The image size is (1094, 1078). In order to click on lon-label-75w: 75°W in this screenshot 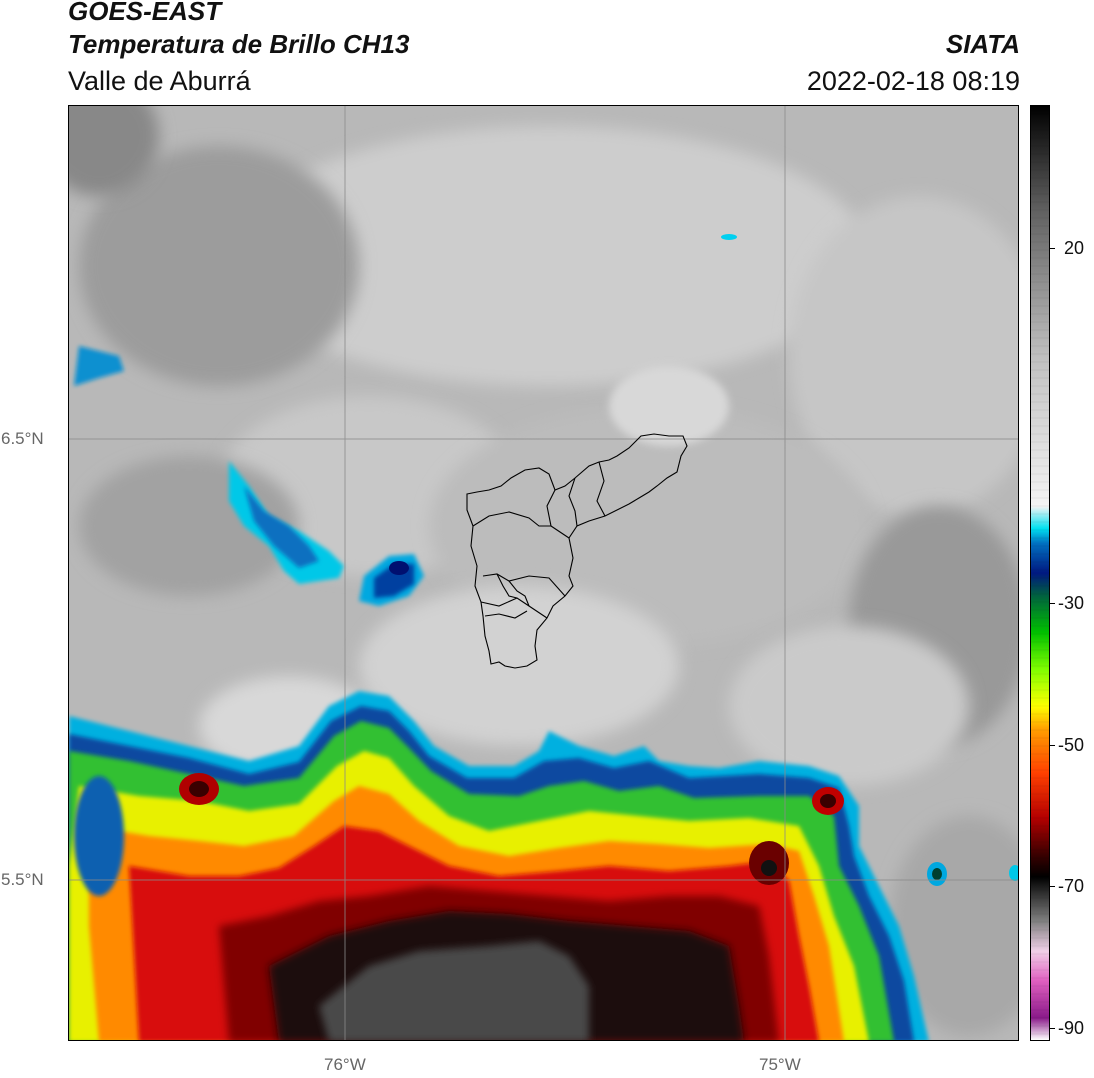, I will do `click(780, 1064)`.